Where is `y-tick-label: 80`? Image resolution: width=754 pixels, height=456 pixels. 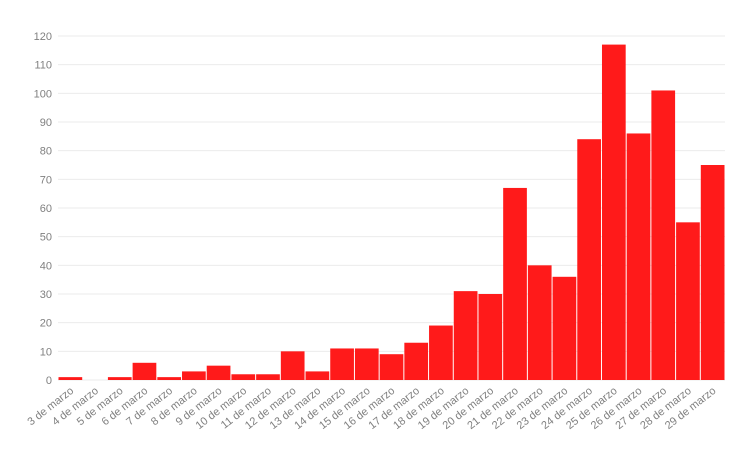
y-tick-label: 80 is located at coordinates (46, 152).